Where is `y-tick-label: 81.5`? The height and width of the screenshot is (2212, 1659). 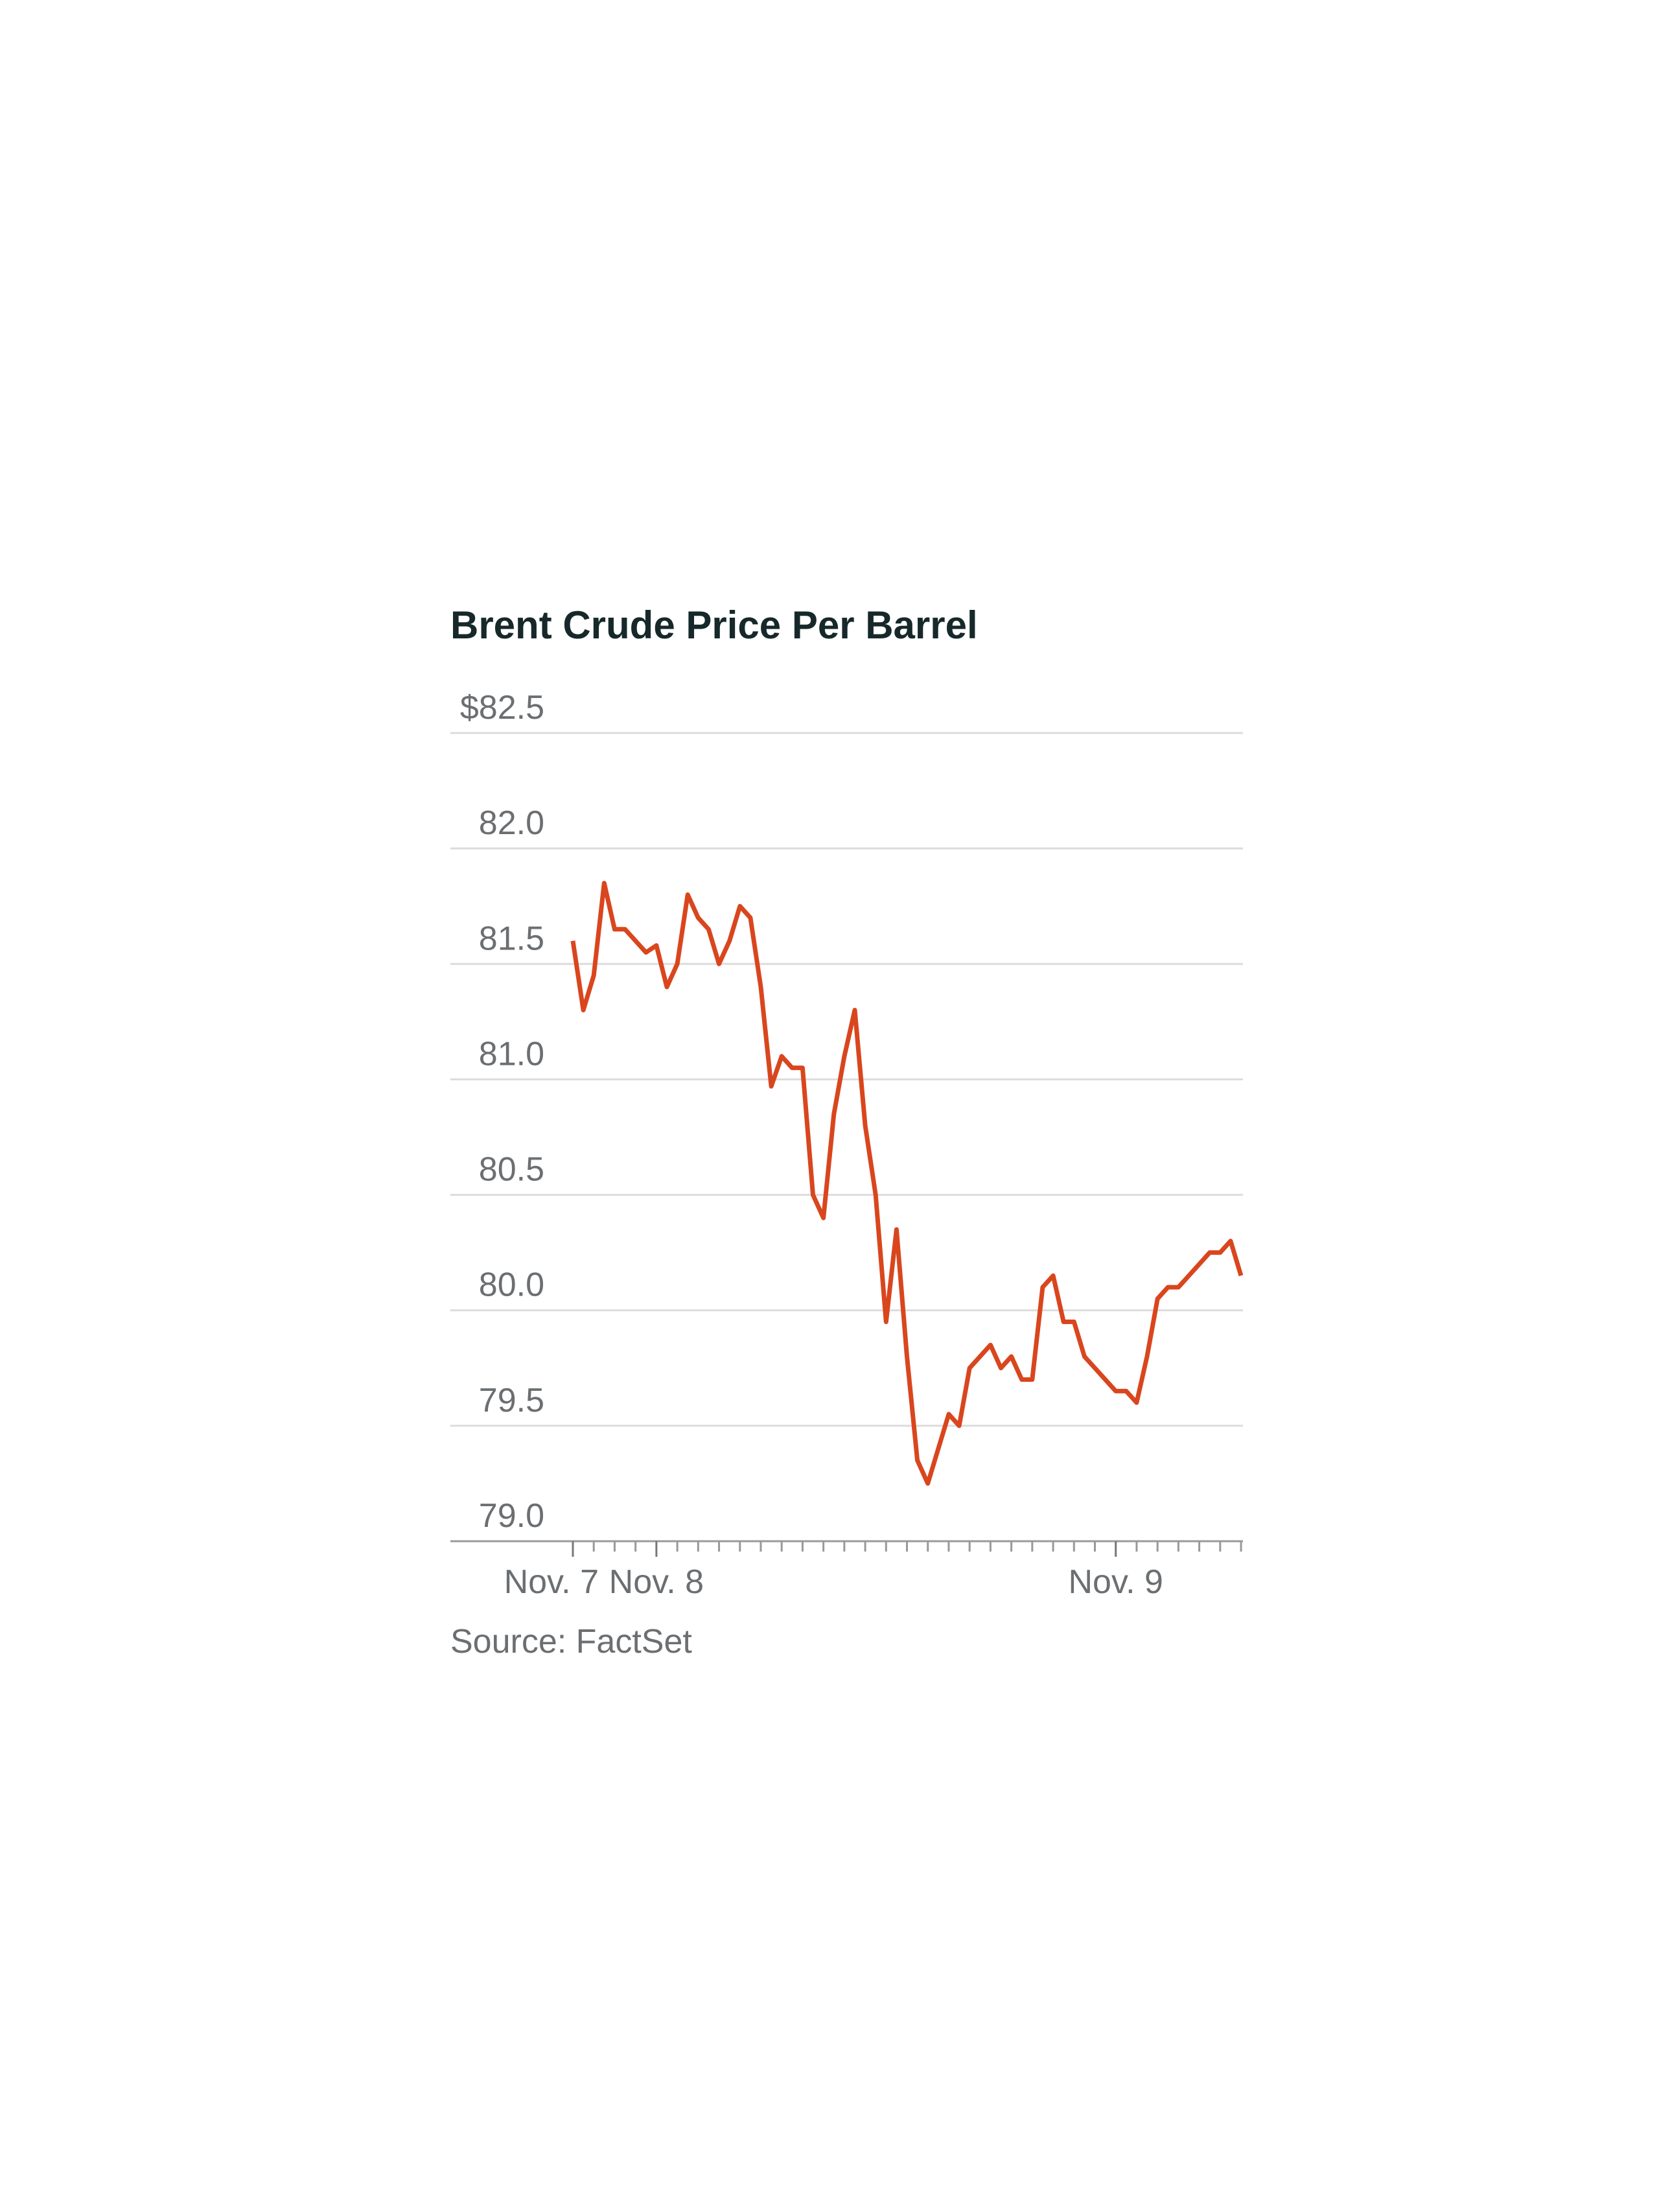
y-tick-label: 81.5 is located at coordinates (512, 938).